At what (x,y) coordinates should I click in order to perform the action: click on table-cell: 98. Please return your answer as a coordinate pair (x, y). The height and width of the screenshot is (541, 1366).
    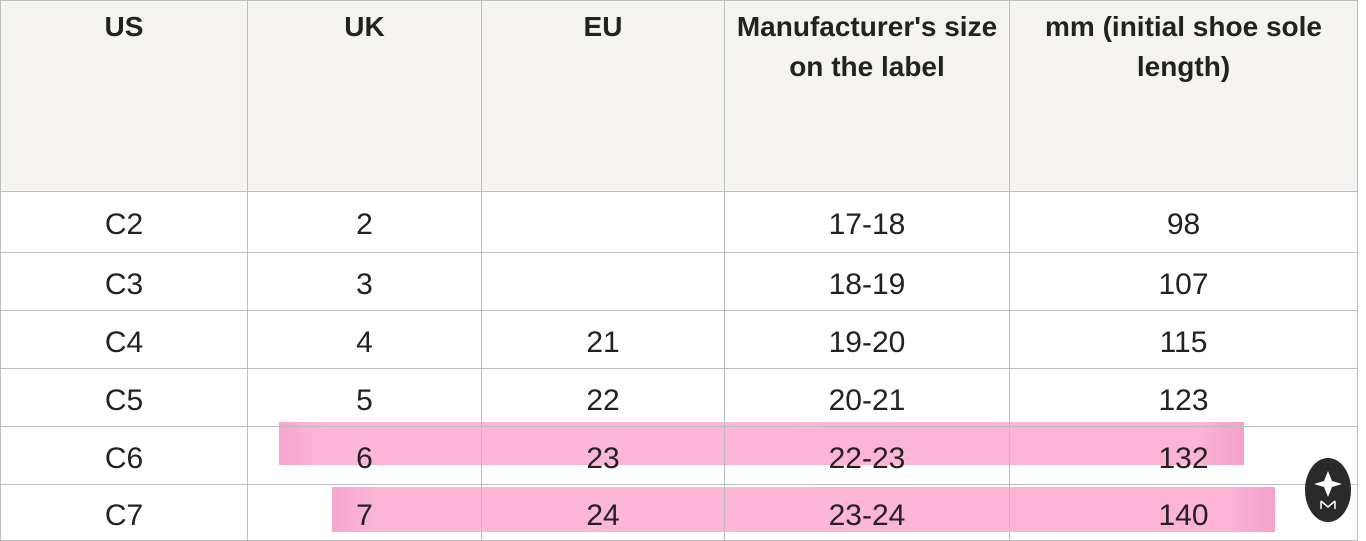
    Looking at the image, I should click on (1184, 222).